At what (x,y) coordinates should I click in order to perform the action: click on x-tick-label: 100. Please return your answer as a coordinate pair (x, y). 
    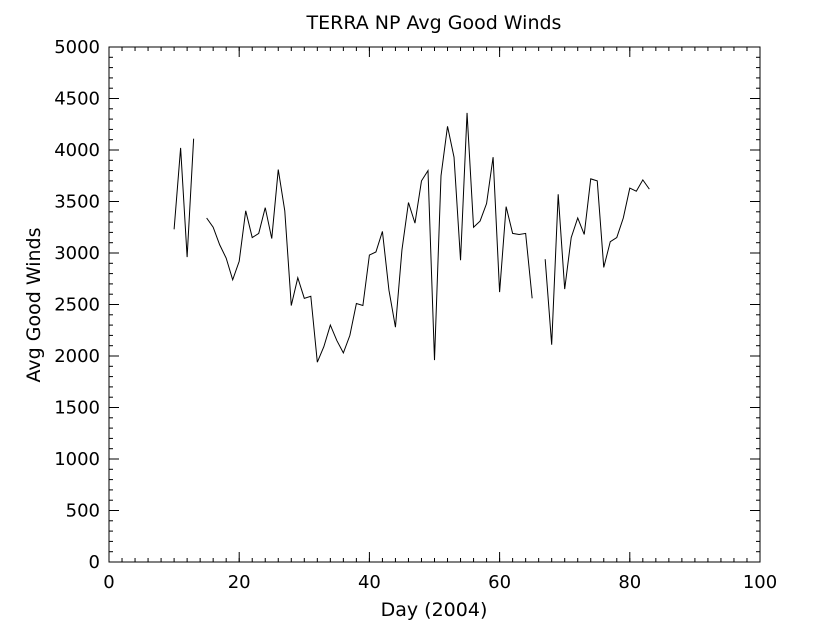
    Looking at the image, I should click on (760, 582).